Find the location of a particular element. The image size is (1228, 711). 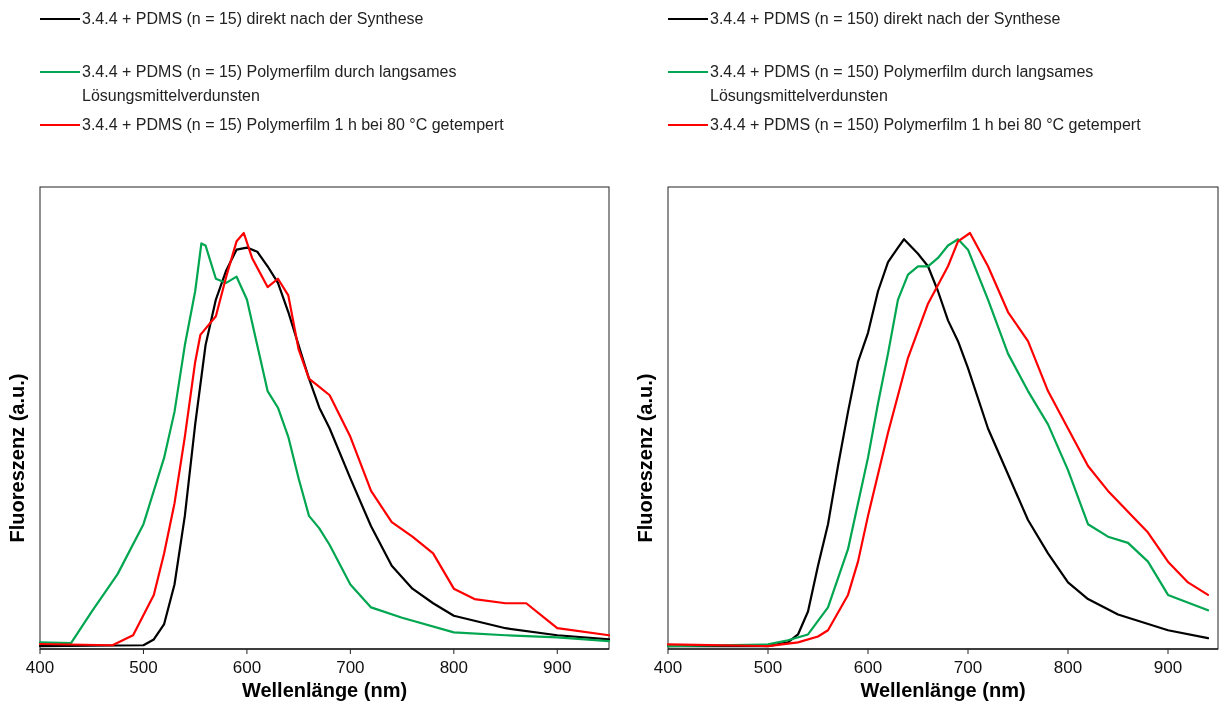

legend-label: 3.4.4 + PDMS (n = 150) Polymerfilm 1 h bei 80 °C getempert is located at coordinates (926, 124).